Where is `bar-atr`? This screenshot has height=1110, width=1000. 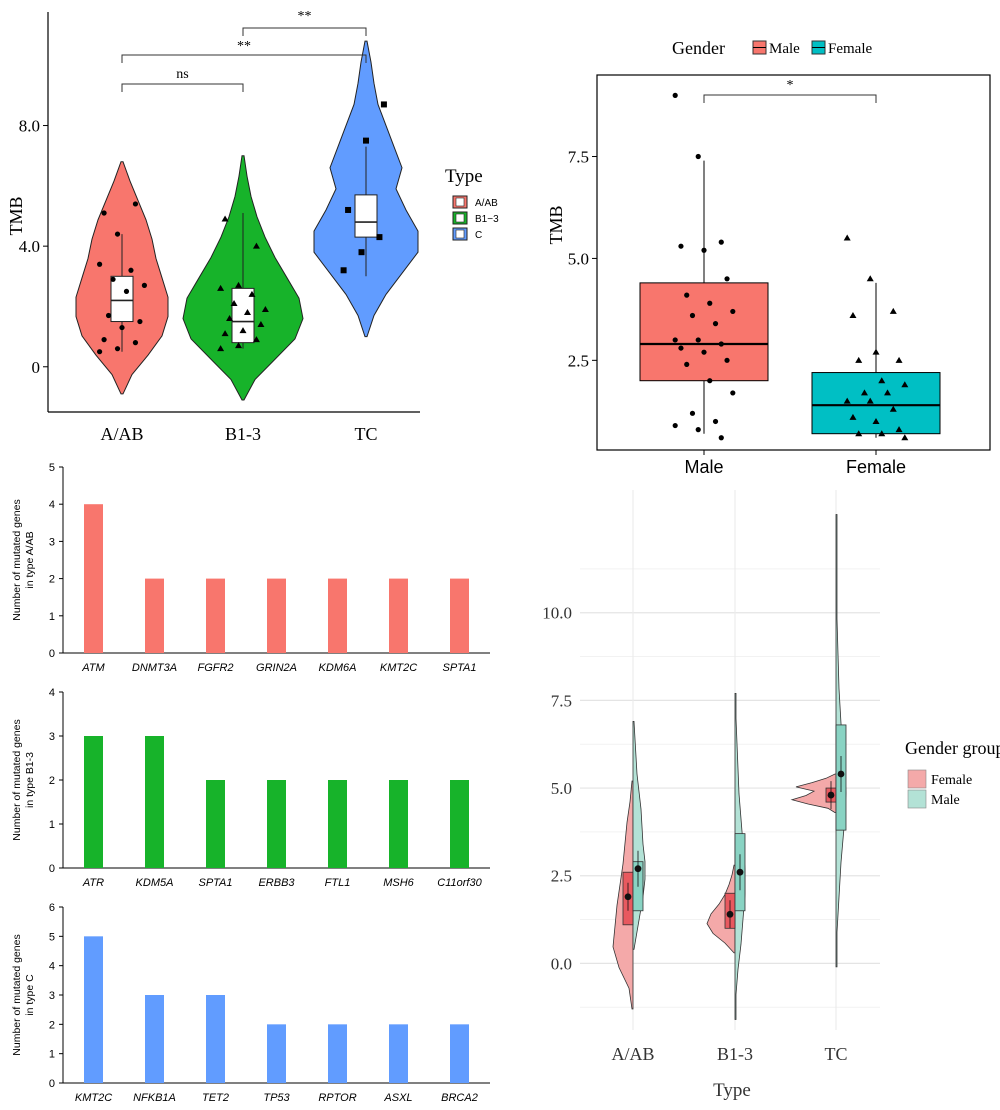 bar-atr is located at coordinates (93, 802).